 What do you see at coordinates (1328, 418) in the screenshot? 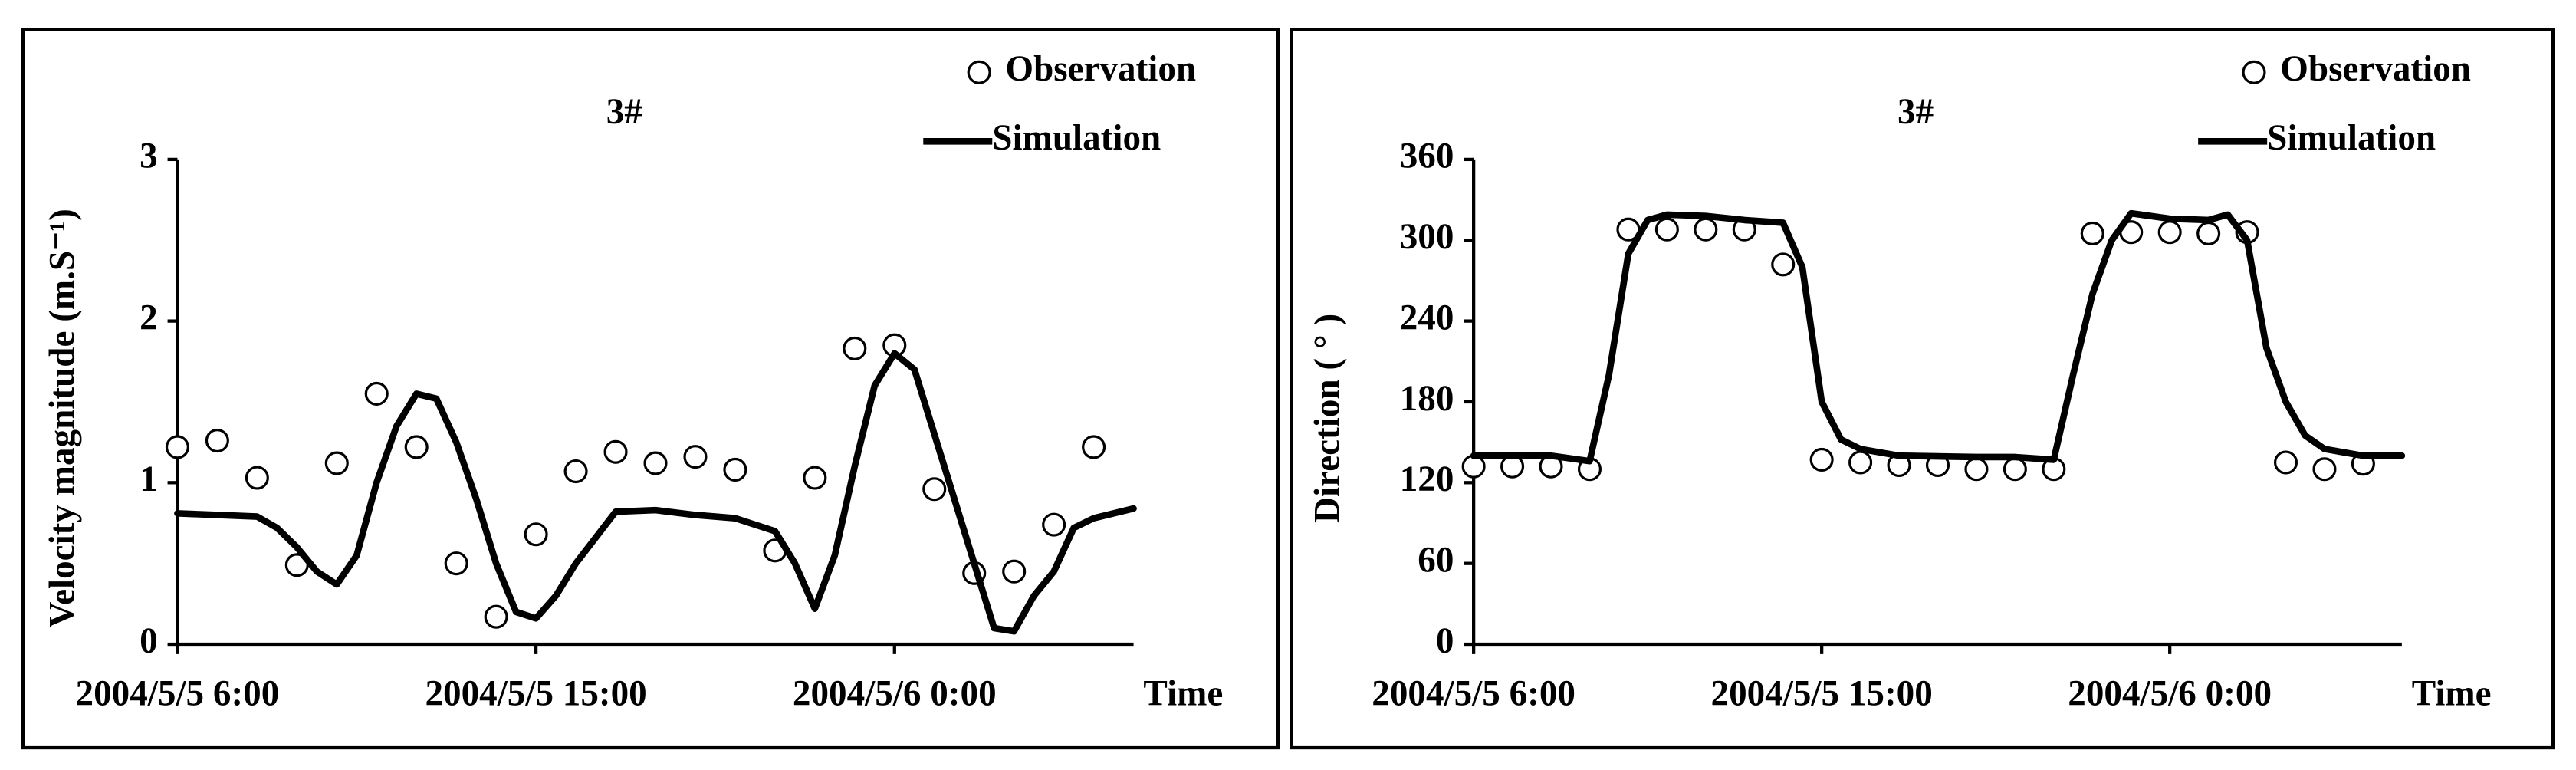
I see `y-axis-label: Direction ( ° )` at bounding box center [1328, 418].